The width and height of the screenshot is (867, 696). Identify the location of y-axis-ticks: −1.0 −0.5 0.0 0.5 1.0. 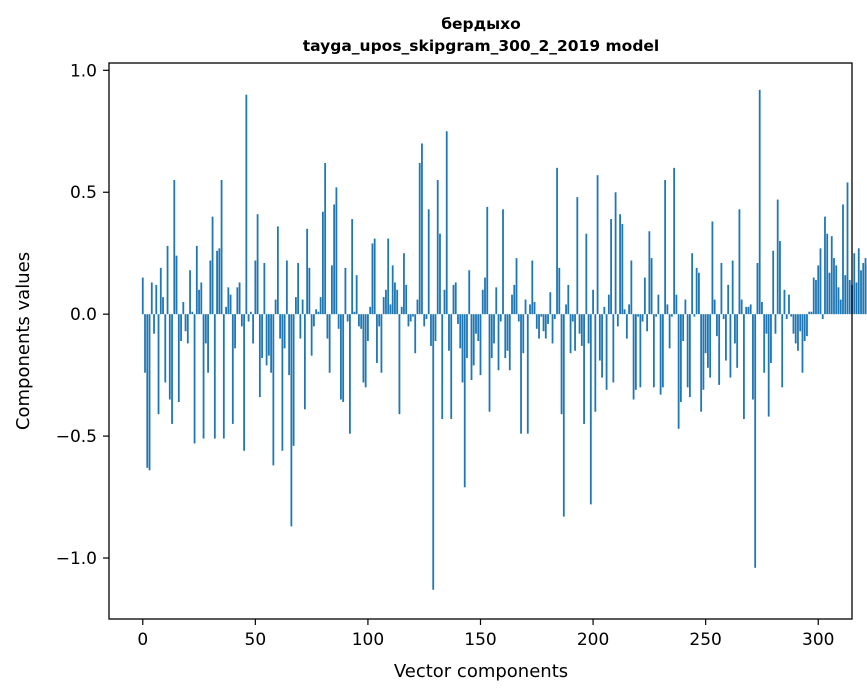
(82, 315).